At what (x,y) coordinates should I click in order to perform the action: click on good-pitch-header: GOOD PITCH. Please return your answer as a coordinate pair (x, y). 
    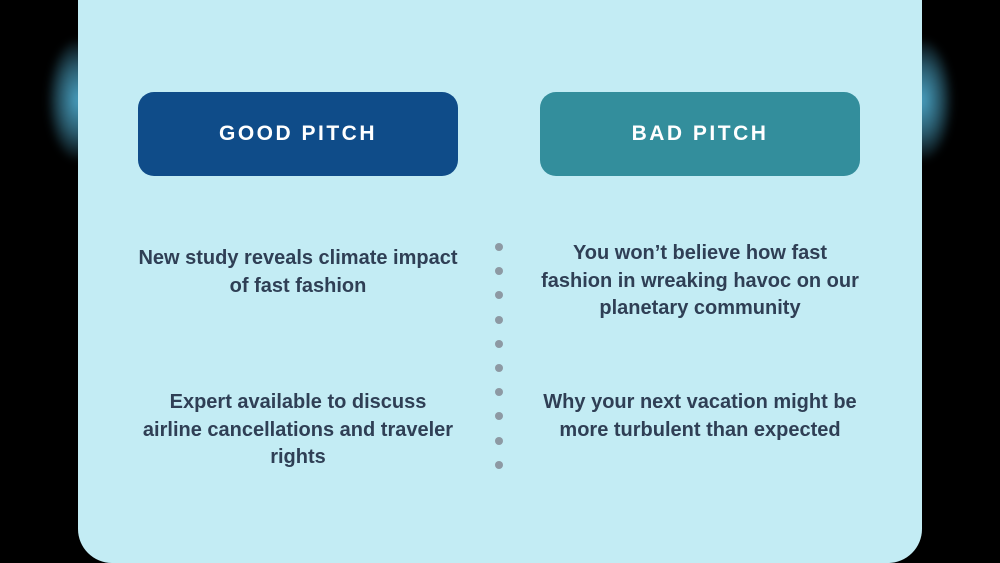
    Looking at the image, I should click on (298, 134).